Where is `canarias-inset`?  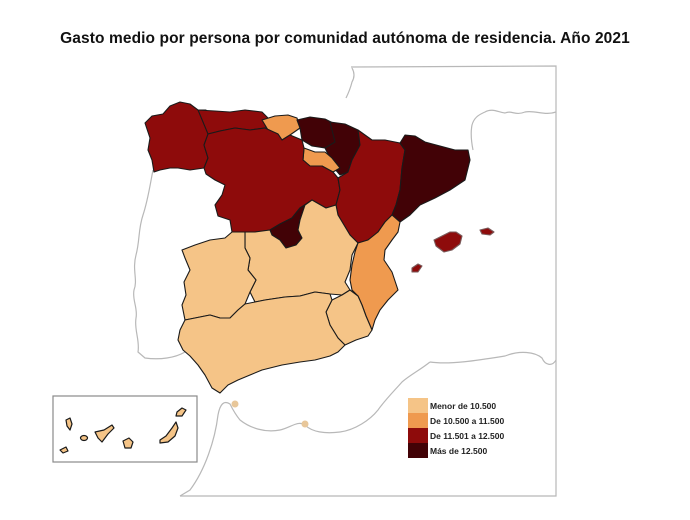 canarias-inset is located at coordinates (125, 429).